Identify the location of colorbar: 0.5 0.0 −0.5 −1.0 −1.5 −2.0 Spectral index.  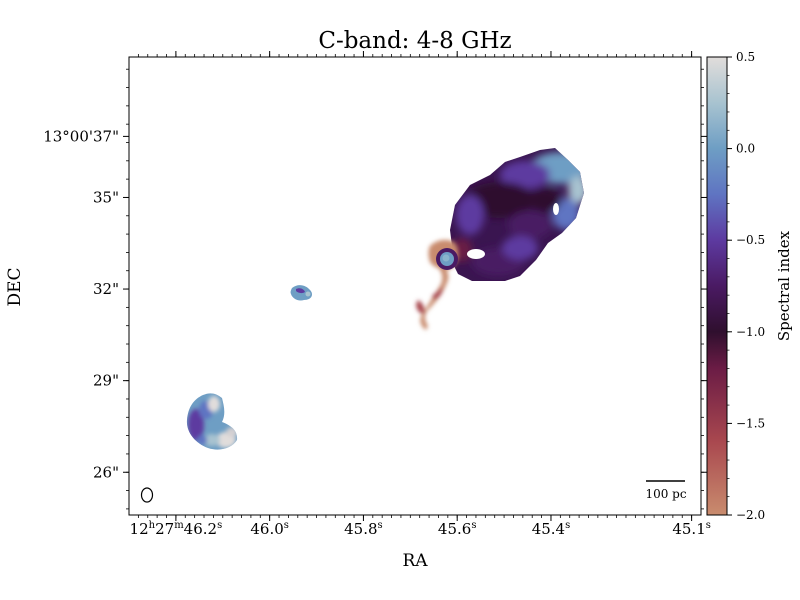
(749, 286).